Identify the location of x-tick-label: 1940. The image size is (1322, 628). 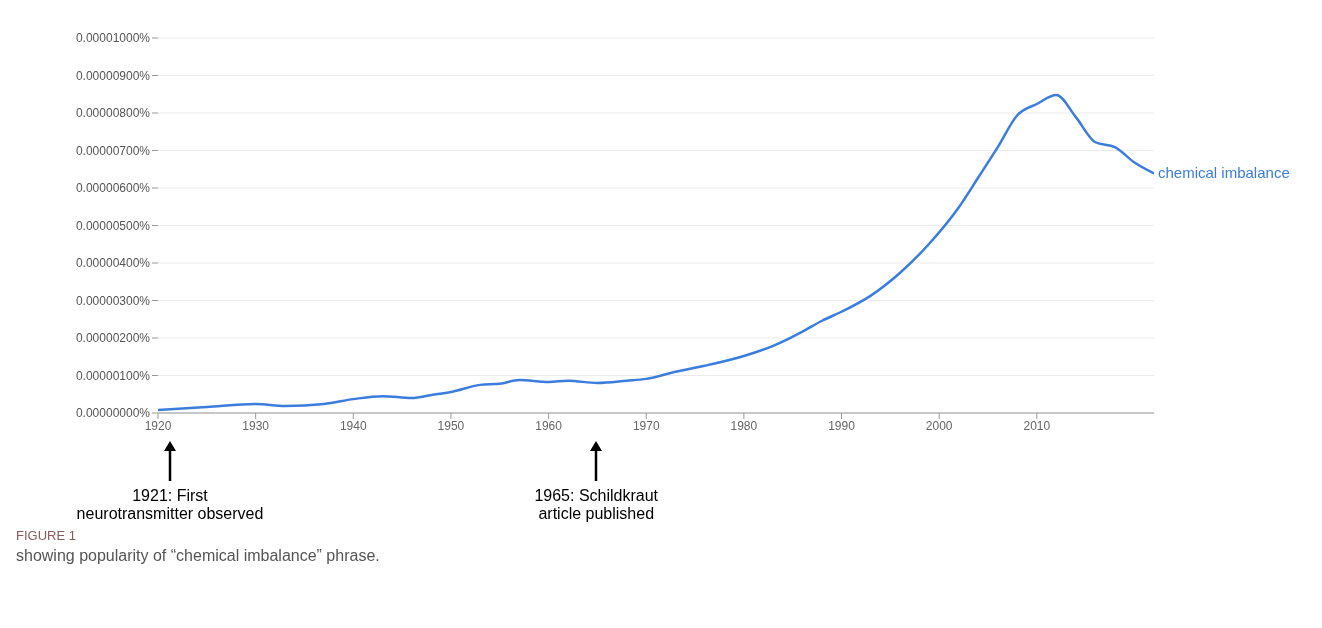
(353, 425).